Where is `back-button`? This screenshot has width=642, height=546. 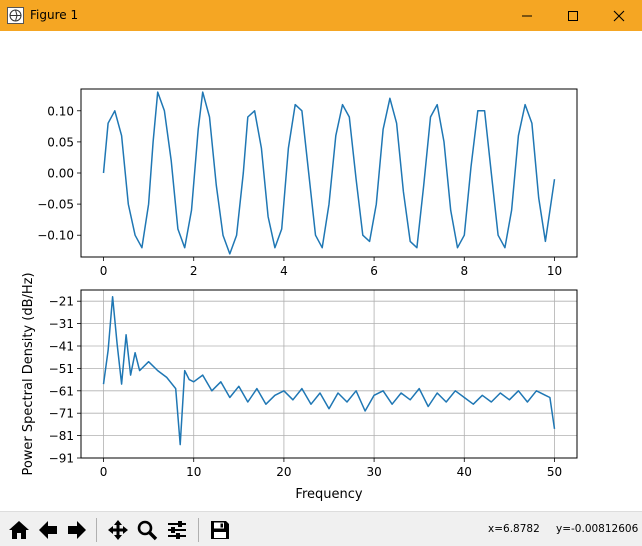
back-button is located at coordinates (48, 530).